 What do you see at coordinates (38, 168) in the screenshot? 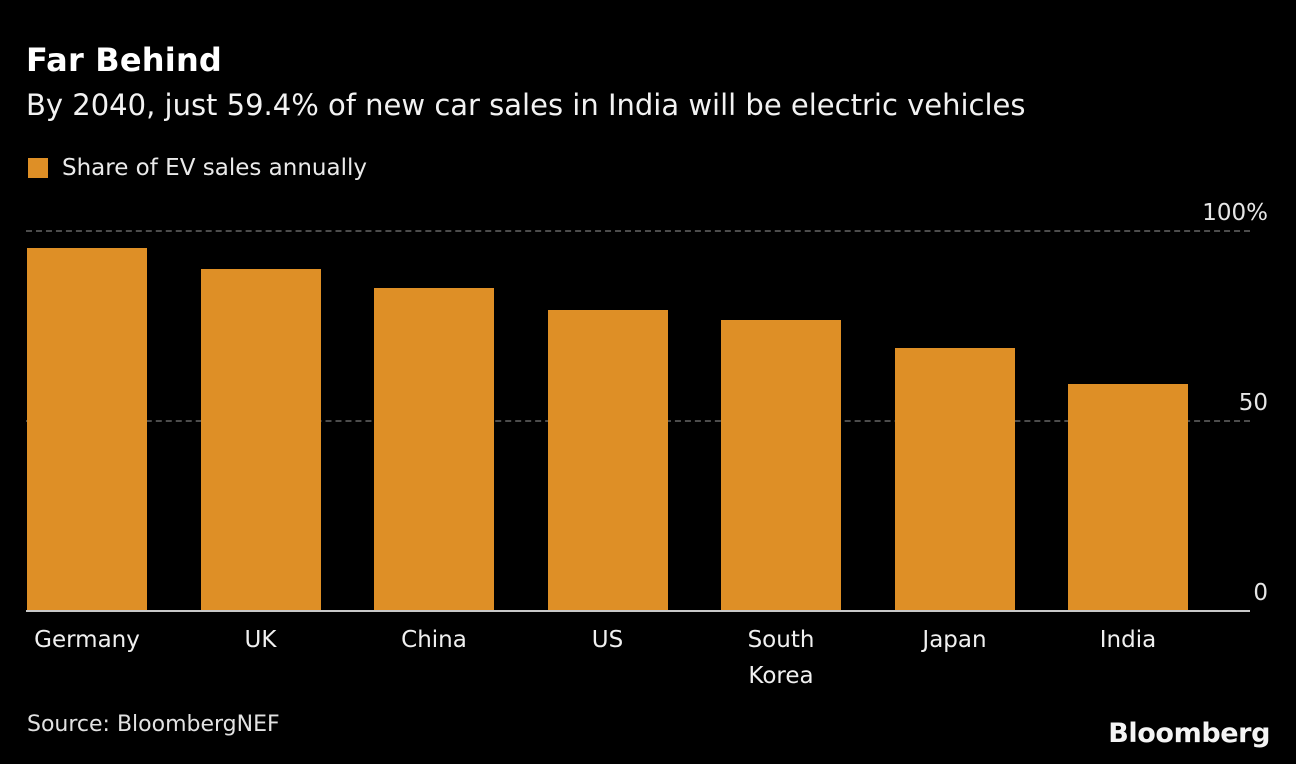
I see `square-swatch-icon` at bounding box center [38, 168].